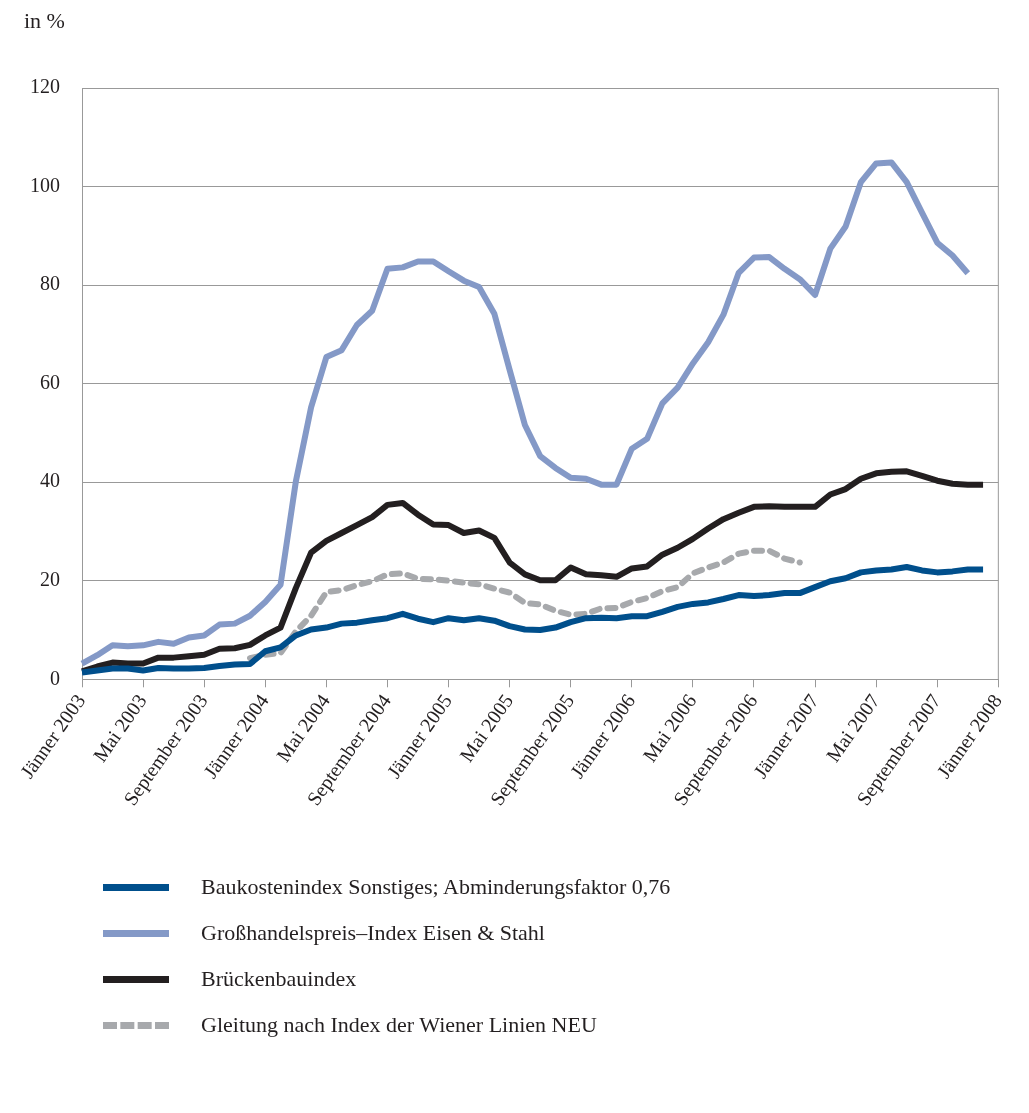  Describe the element at coordinates (436, 887) in the screenshot. I see `legend-label: Baukostenindex Sonstiges; Abminderungsfaktor 0,76` at that location.